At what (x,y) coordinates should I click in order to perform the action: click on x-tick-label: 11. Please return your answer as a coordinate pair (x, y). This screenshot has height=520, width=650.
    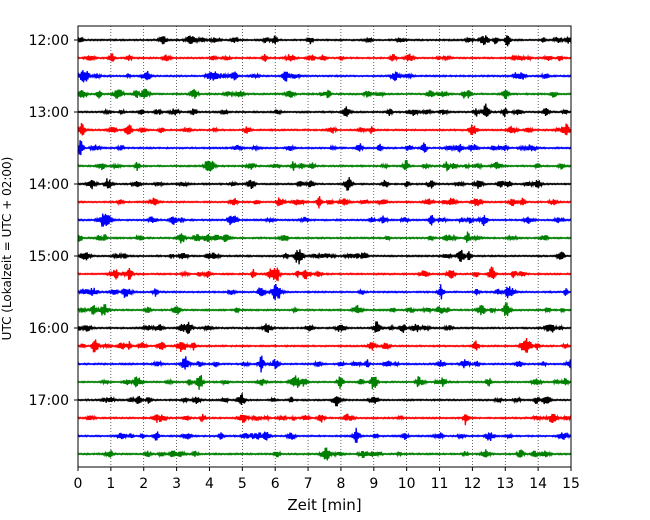
    Looking at the image, I should click on (440, 484).